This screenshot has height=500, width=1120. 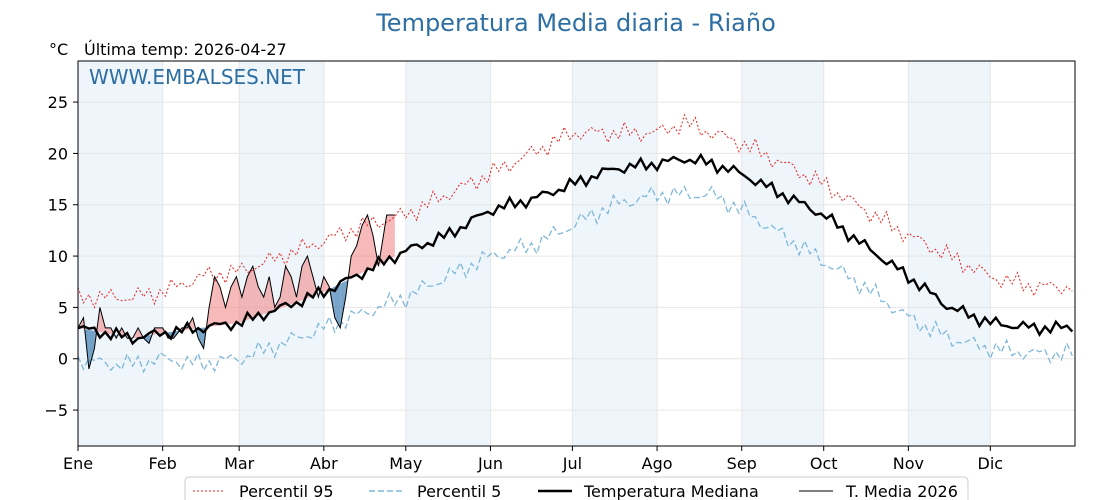 What do you see at coordinates (58, 205) in the screenshot?
I see `y-tick-label: 15` at bounding box center [58, 205].